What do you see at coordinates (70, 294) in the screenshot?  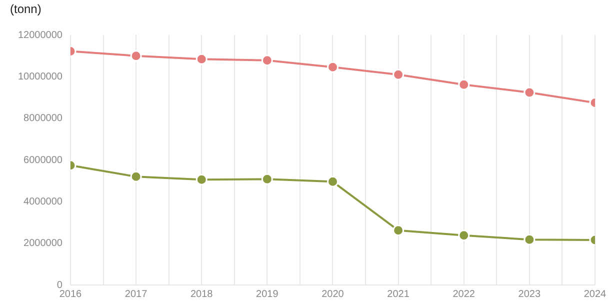 I see `x-tick-label: 2016` at bounding box center [70, 294].